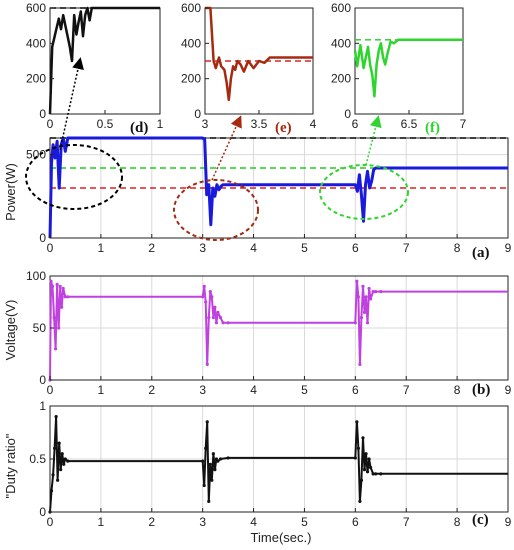 The image size is (514, 550). Describe the element at coordinates (42, 406) in the screenshot. I see `y-tick-label: 1` at that location.